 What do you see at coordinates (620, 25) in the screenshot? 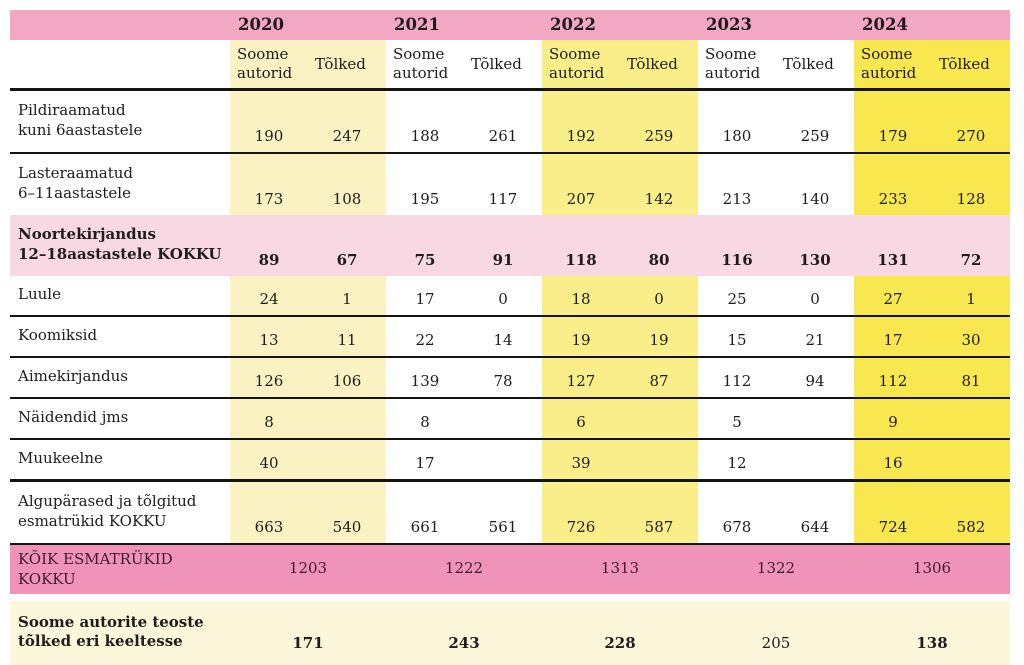
I see `year-header-2022: 2022` at bounding box center [620, 25].